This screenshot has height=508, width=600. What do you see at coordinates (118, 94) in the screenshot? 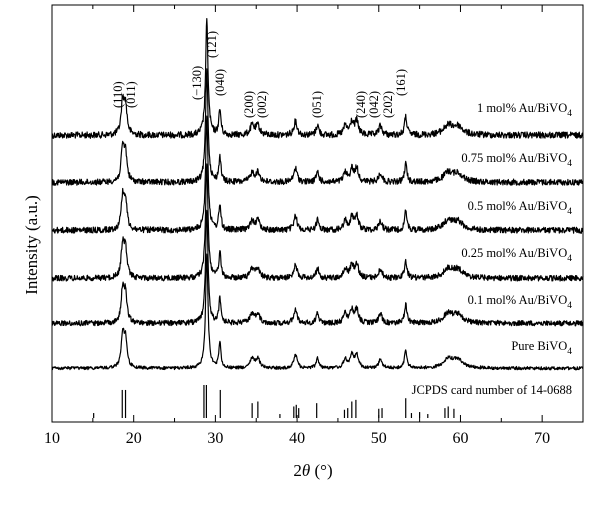
I see `peak-label: (110)` at bounding box center [118, 94].